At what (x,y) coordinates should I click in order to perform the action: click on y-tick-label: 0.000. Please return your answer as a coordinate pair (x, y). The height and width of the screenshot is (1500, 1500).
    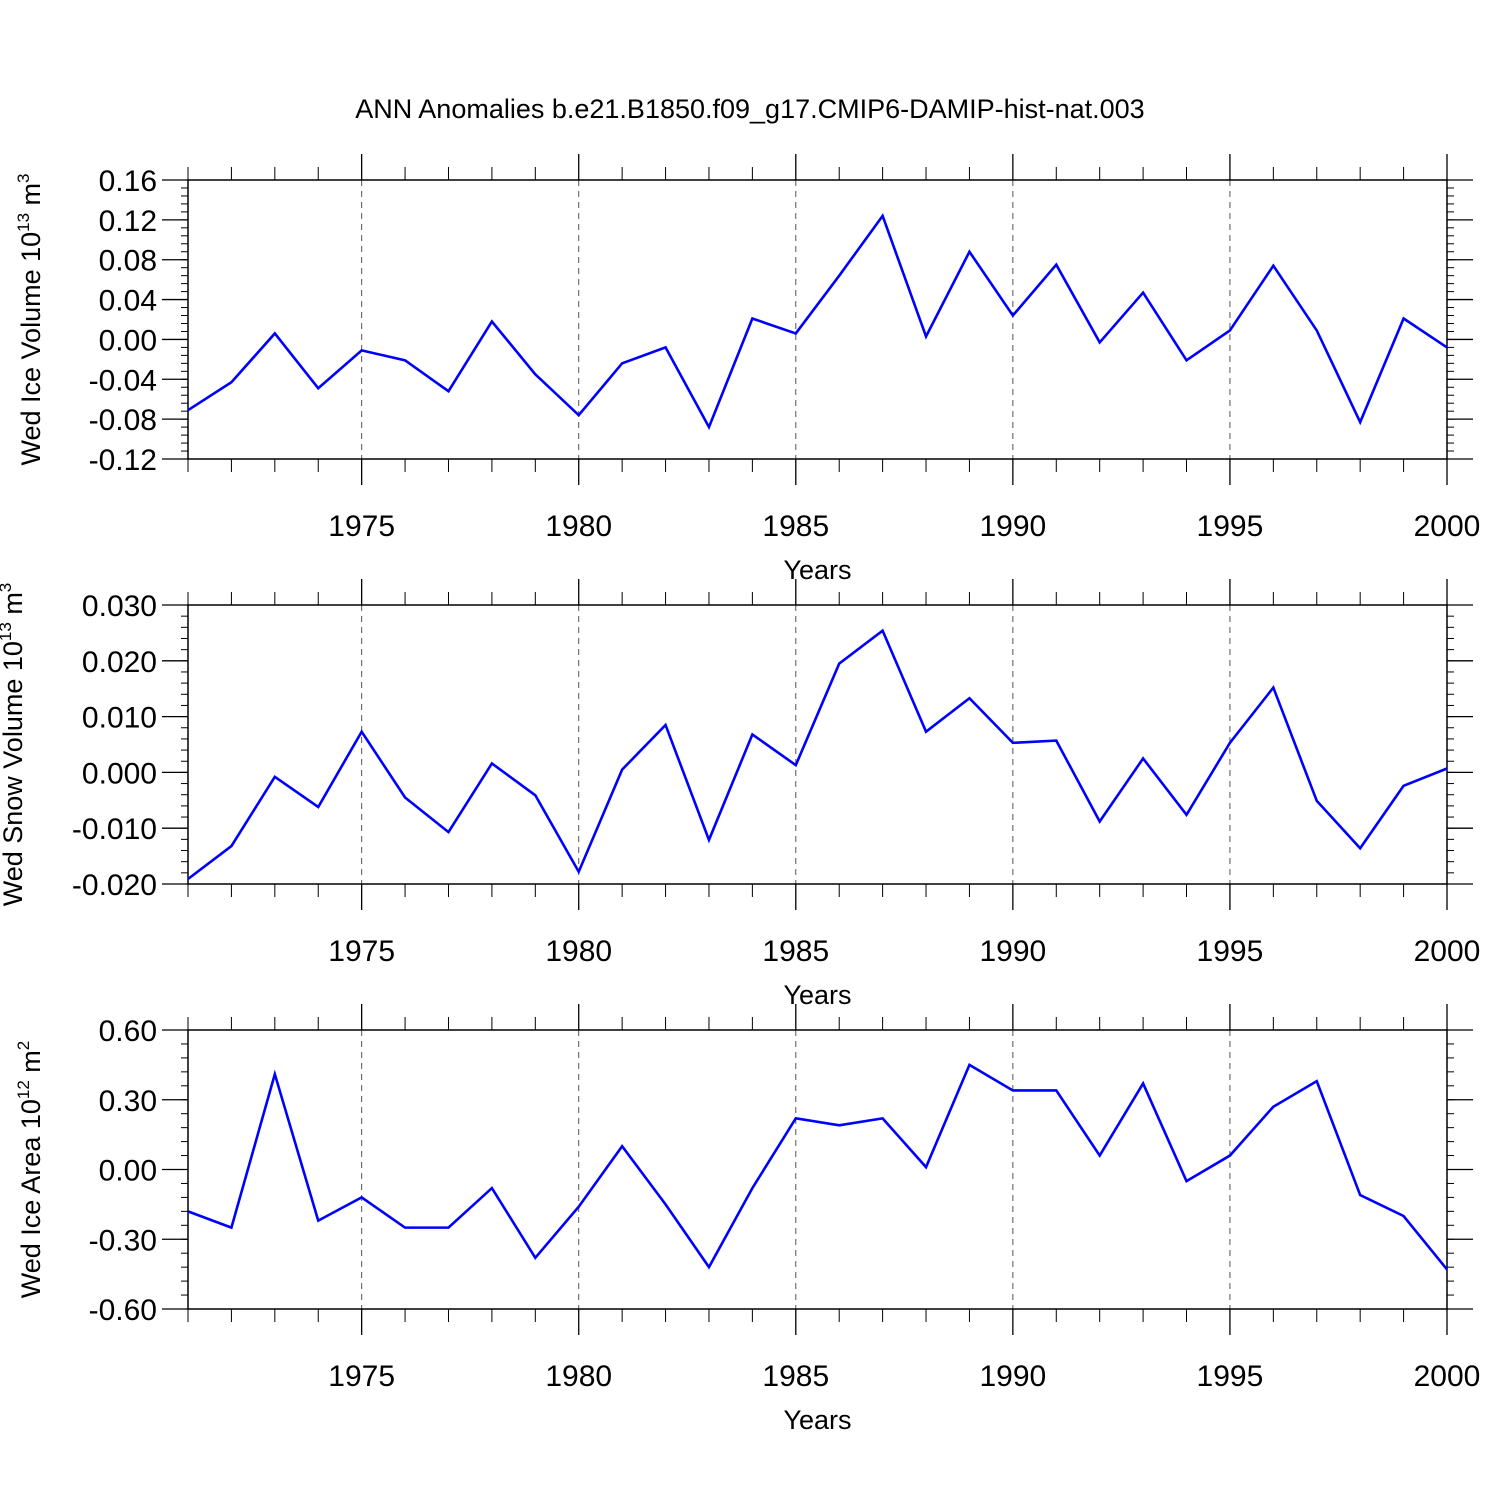
    Looking at the image, I should click on (119, 773).